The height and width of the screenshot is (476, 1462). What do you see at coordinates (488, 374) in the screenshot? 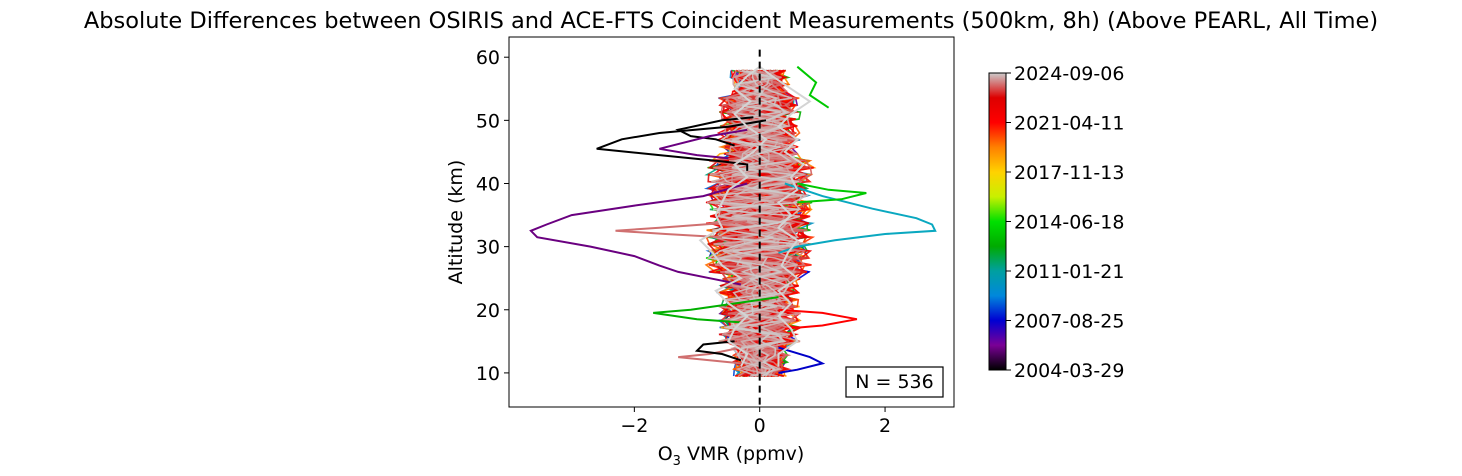
I see `y-tick-label: 10` at bounding box center [488, 374].